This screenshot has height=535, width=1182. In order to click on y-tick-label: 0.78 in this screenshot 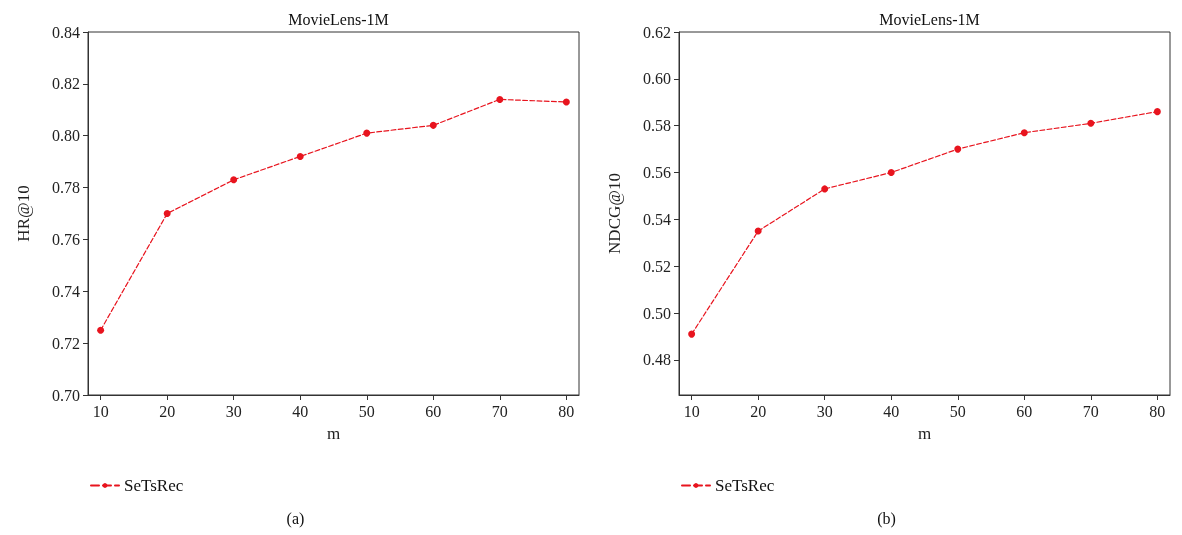, I will do `click(66, 188)`.